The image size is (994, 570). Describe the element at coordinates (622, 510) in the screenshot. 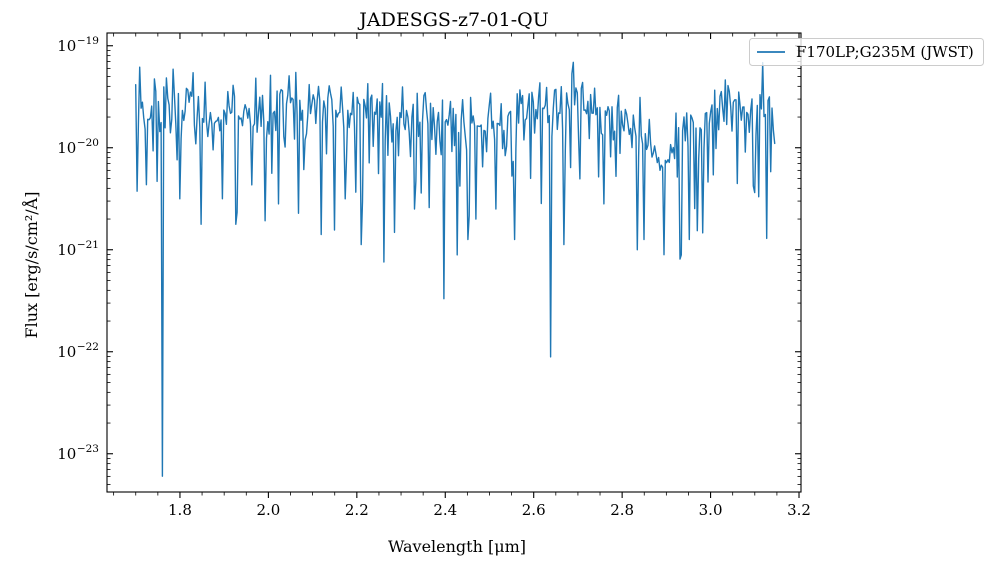

I see `x-tick-label: 2.8` at that location.